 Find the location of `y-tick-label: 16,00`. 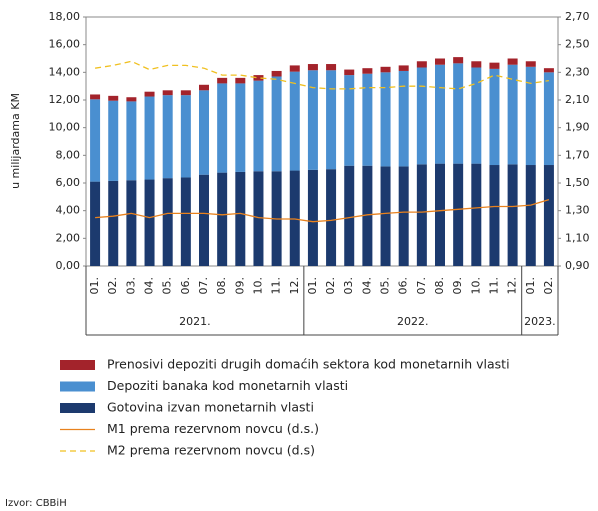

y-tick-label: 16,00 is located at coordinates (65, 44).